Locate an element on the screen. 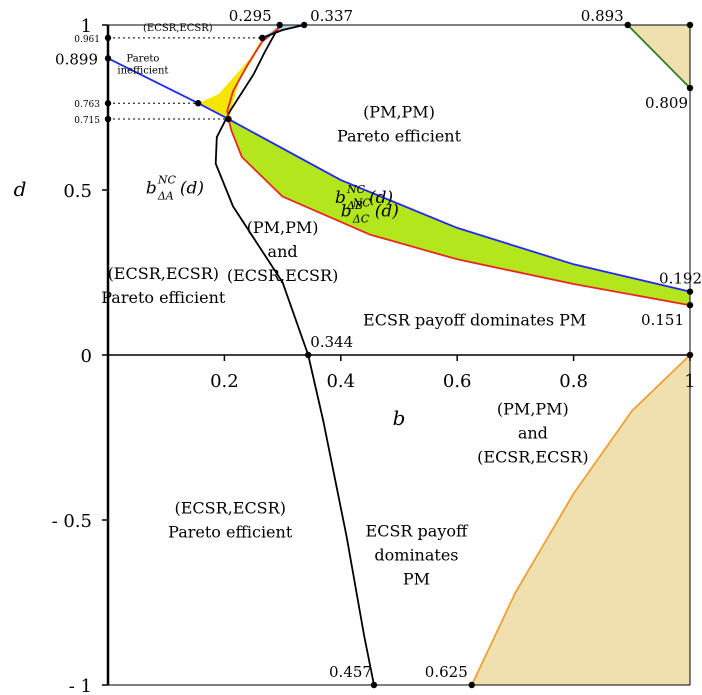 Image resolution: width=702 pixels, height=695 pixels. annotation-1-line-2: (ECSR,ECSR) is located at coordinates (282, 275).